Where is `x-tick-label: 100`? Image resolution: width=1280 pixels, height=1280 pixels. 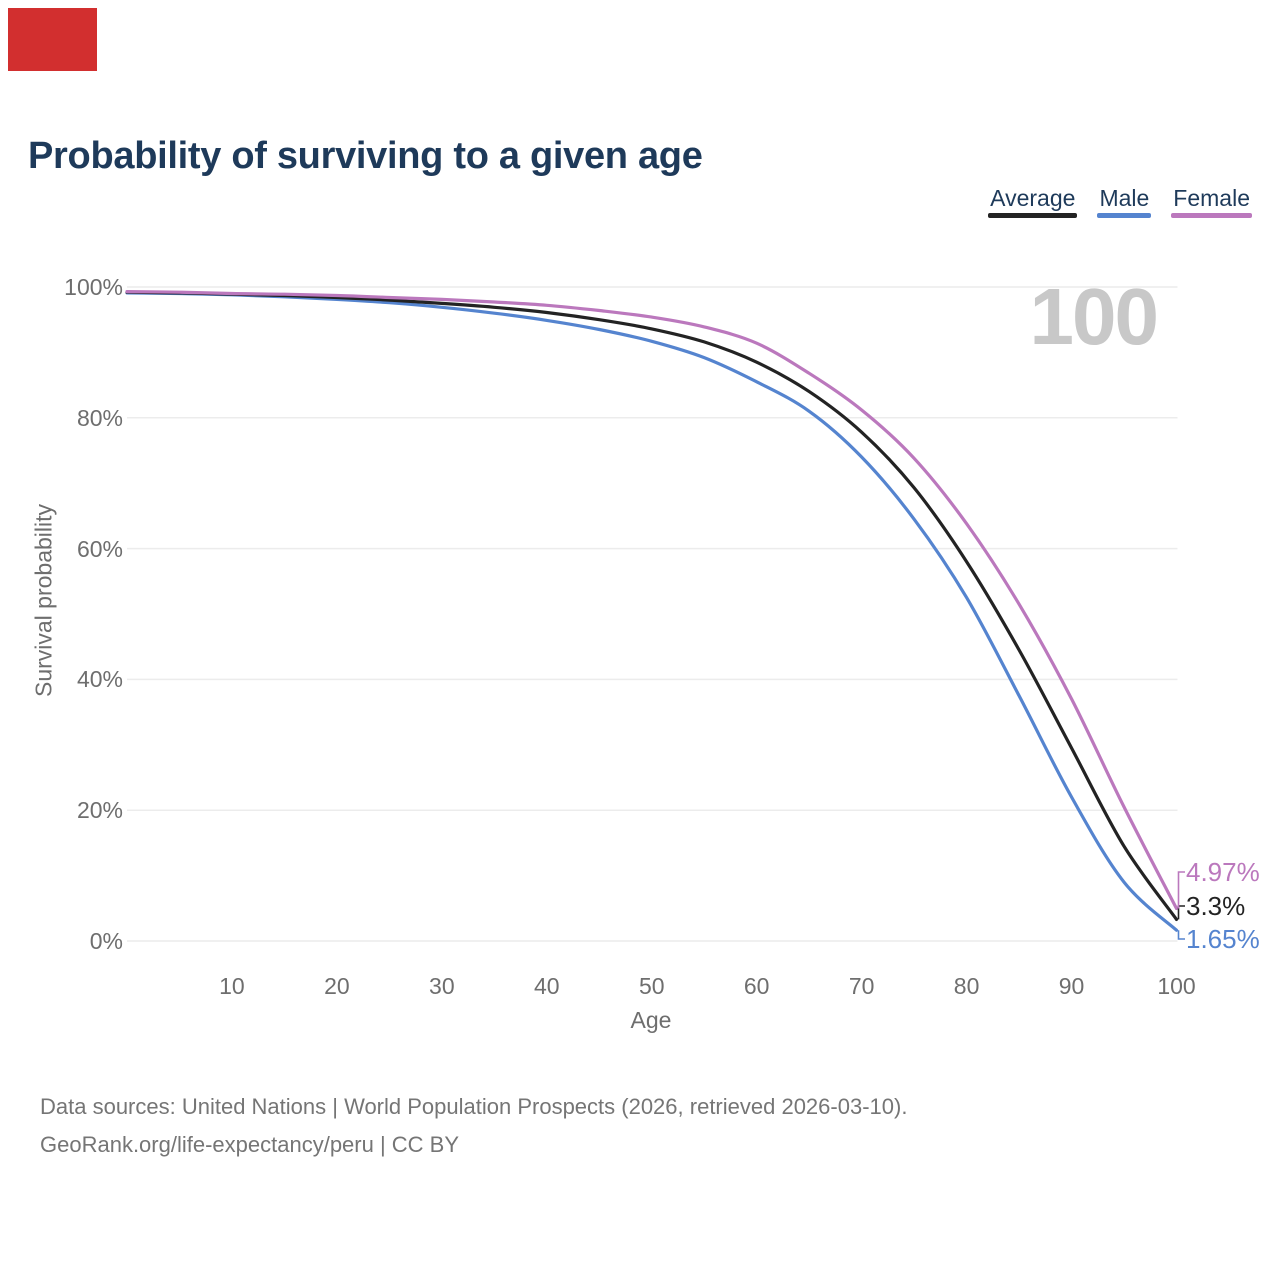
x-tick-label: 100 is located at coordinates (1176, 986).